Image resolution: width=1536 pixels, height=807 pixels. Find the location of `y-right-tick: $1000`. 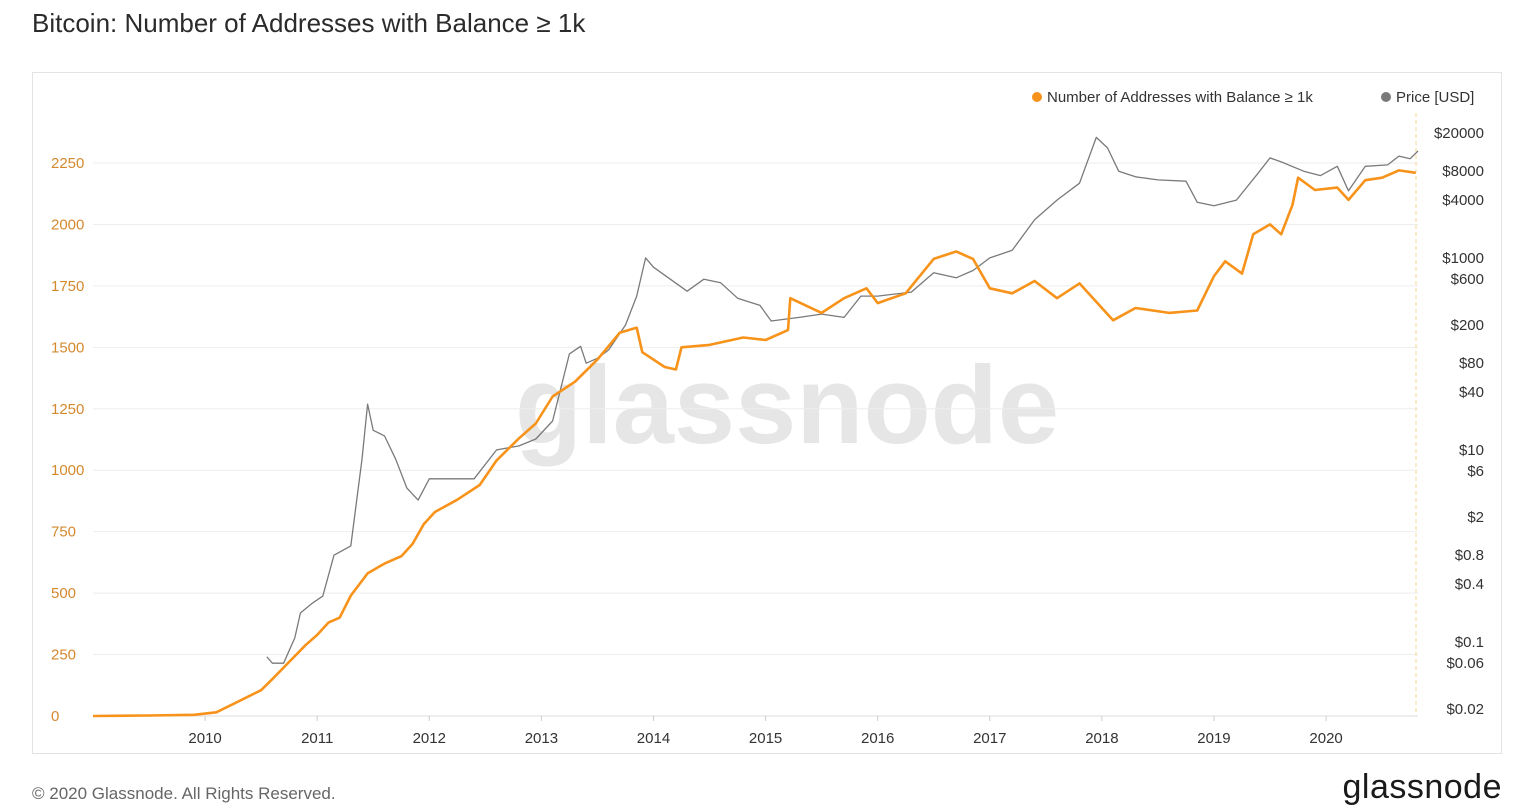

y-right-tick: $1000 is located at coordinates (1463, 258).